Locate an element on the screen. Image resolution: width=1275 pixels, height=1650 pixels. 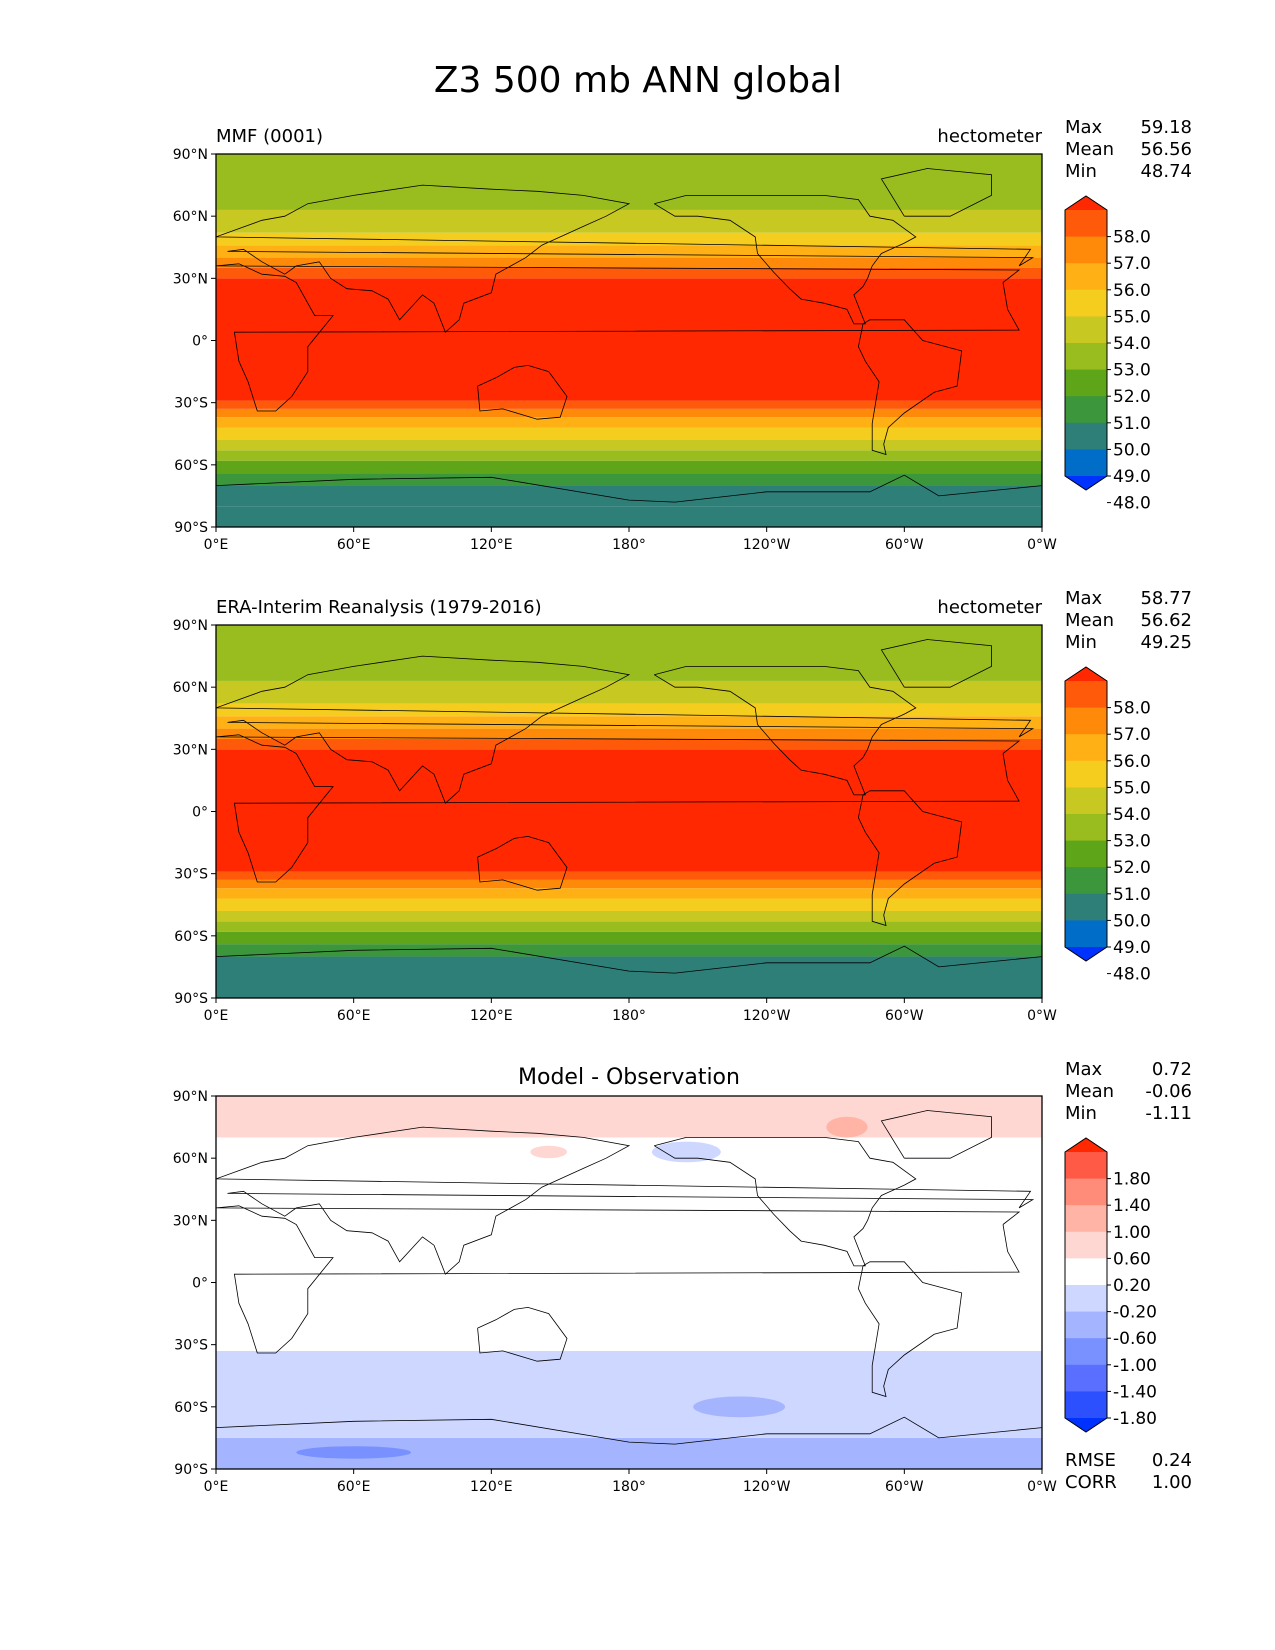
metric-label: CORR is located at coordinates (1091, 1482).